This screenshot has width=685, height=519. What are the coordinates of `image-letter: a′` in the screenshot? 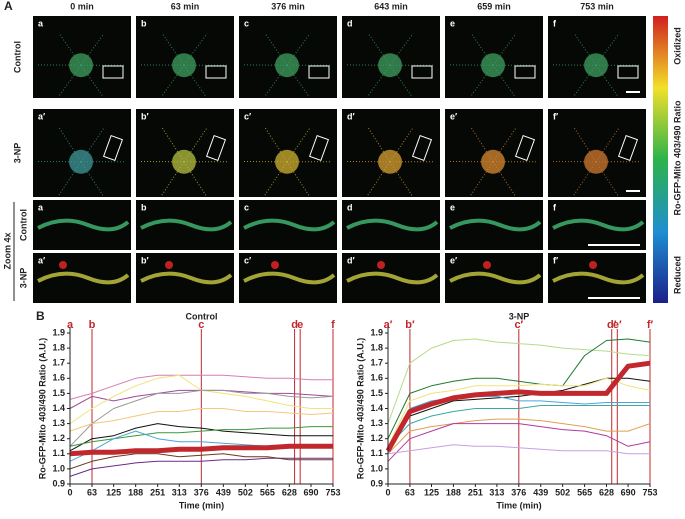 It's located at (41, 116).